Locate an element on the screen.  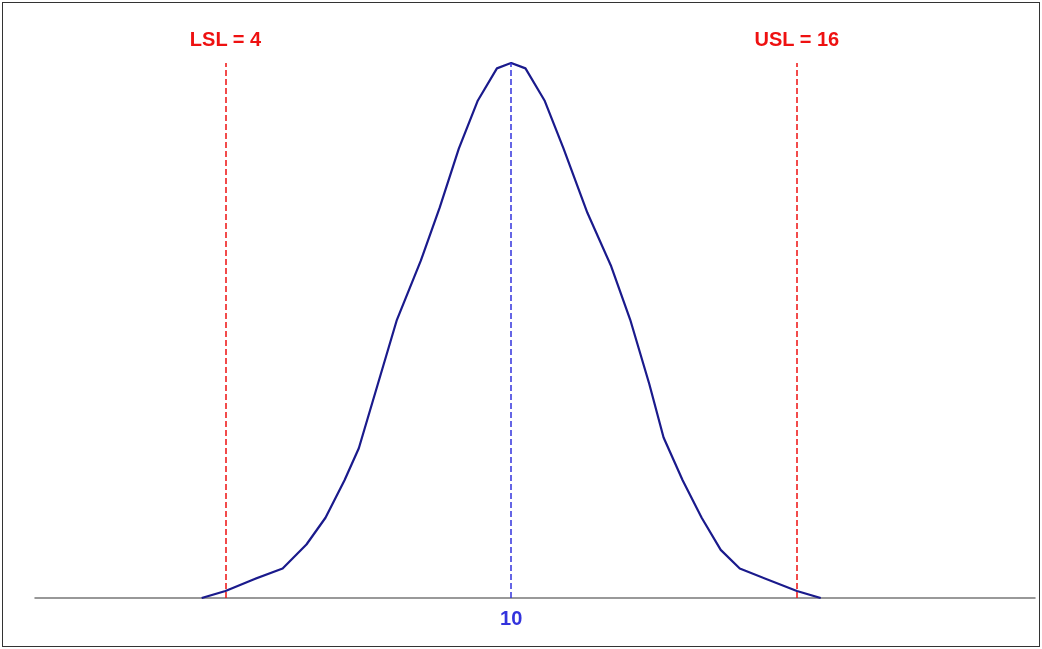
ref-line-label: 10 is located at coordinates (511, 618).